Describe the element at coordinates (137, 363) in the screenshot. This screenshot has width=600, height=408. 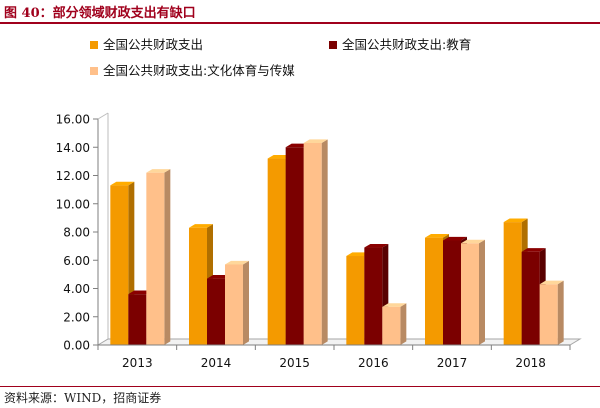
I see `x-tick-label: 2013` at that location.